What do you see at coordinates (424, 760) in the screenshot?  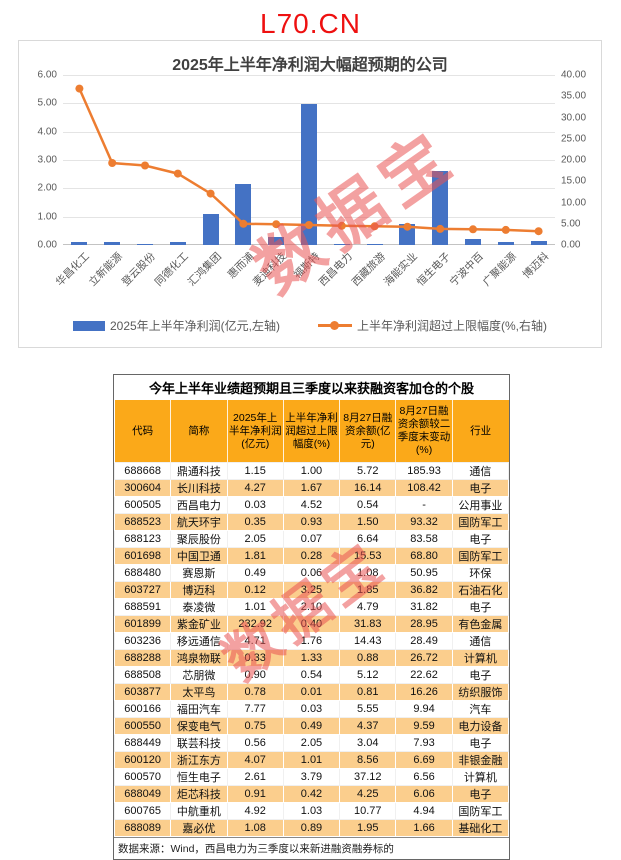 I see `table-cell: 6.69` at bounding box center [424, 760].